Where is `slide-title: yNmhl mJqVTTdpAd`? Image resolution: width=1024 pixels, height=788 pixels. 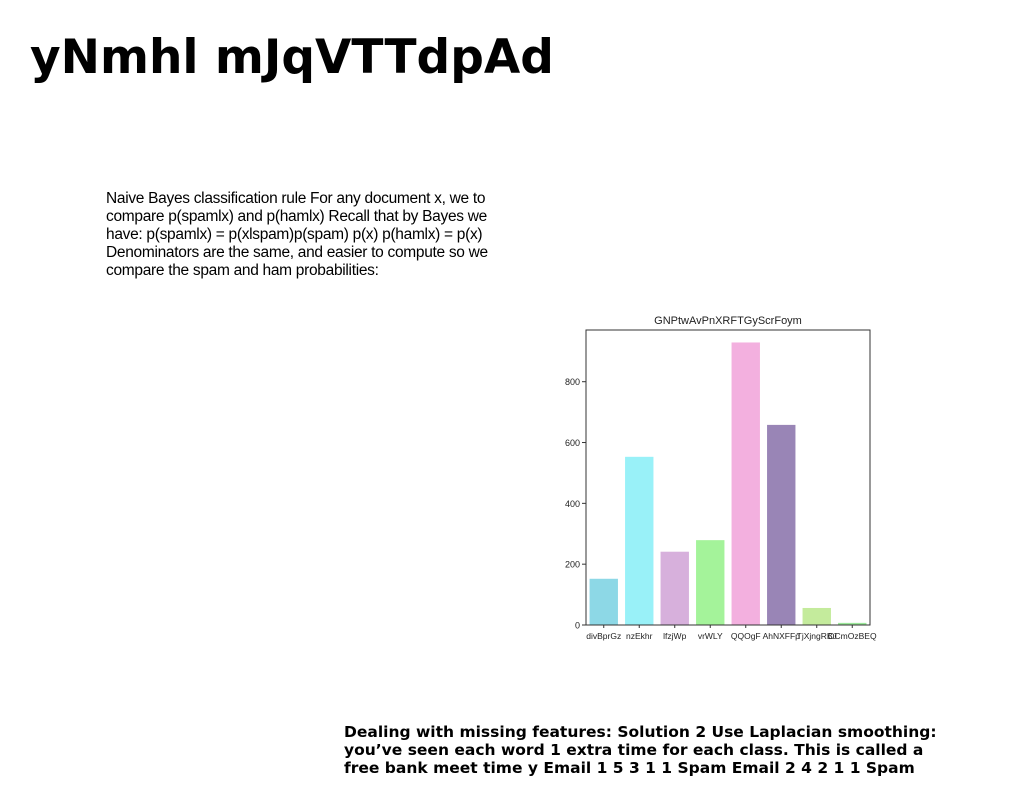
slide-title: yNmhl mJqVTTdpAd is located at coordinates (292, 57).